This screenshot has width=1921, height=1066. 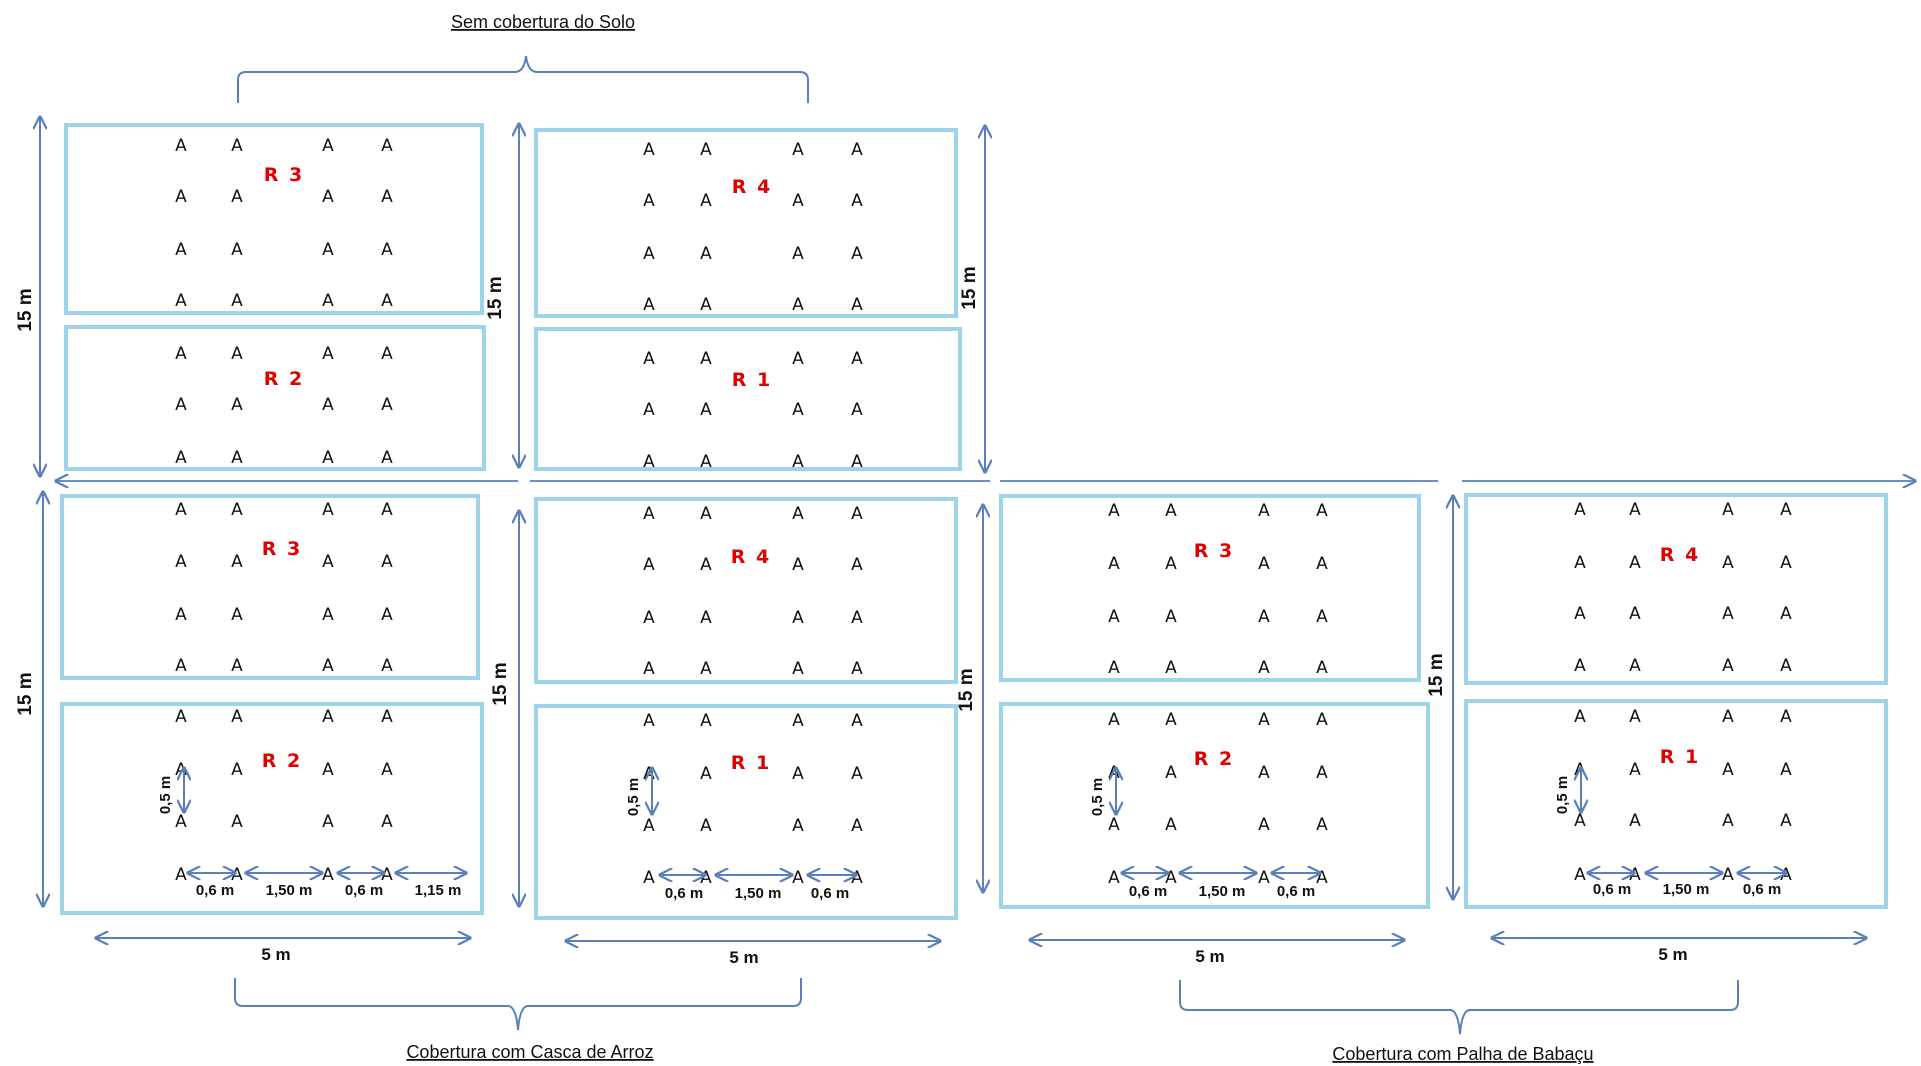 What do you see at coordinates (275, 297) in the screenshot?
I see `block-no-cover-1: A A A A A A A A A A A A A A A A R 3 A A A A A A A A A A A A R 2` at bounding box center [275, 297].